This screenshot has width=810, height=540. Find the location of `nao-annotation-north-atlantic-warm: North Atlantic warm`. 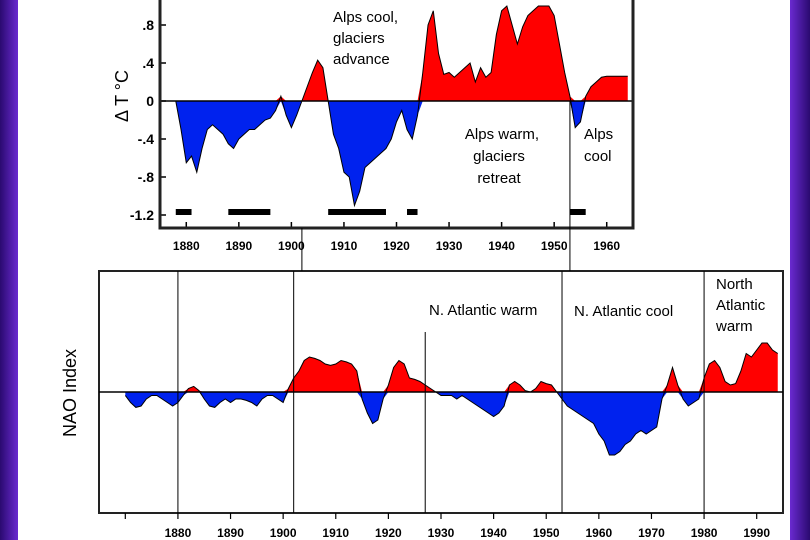

nao-annotation-north-atlantic-warm: North Atlantic warm is located at coordinates (740, 305).